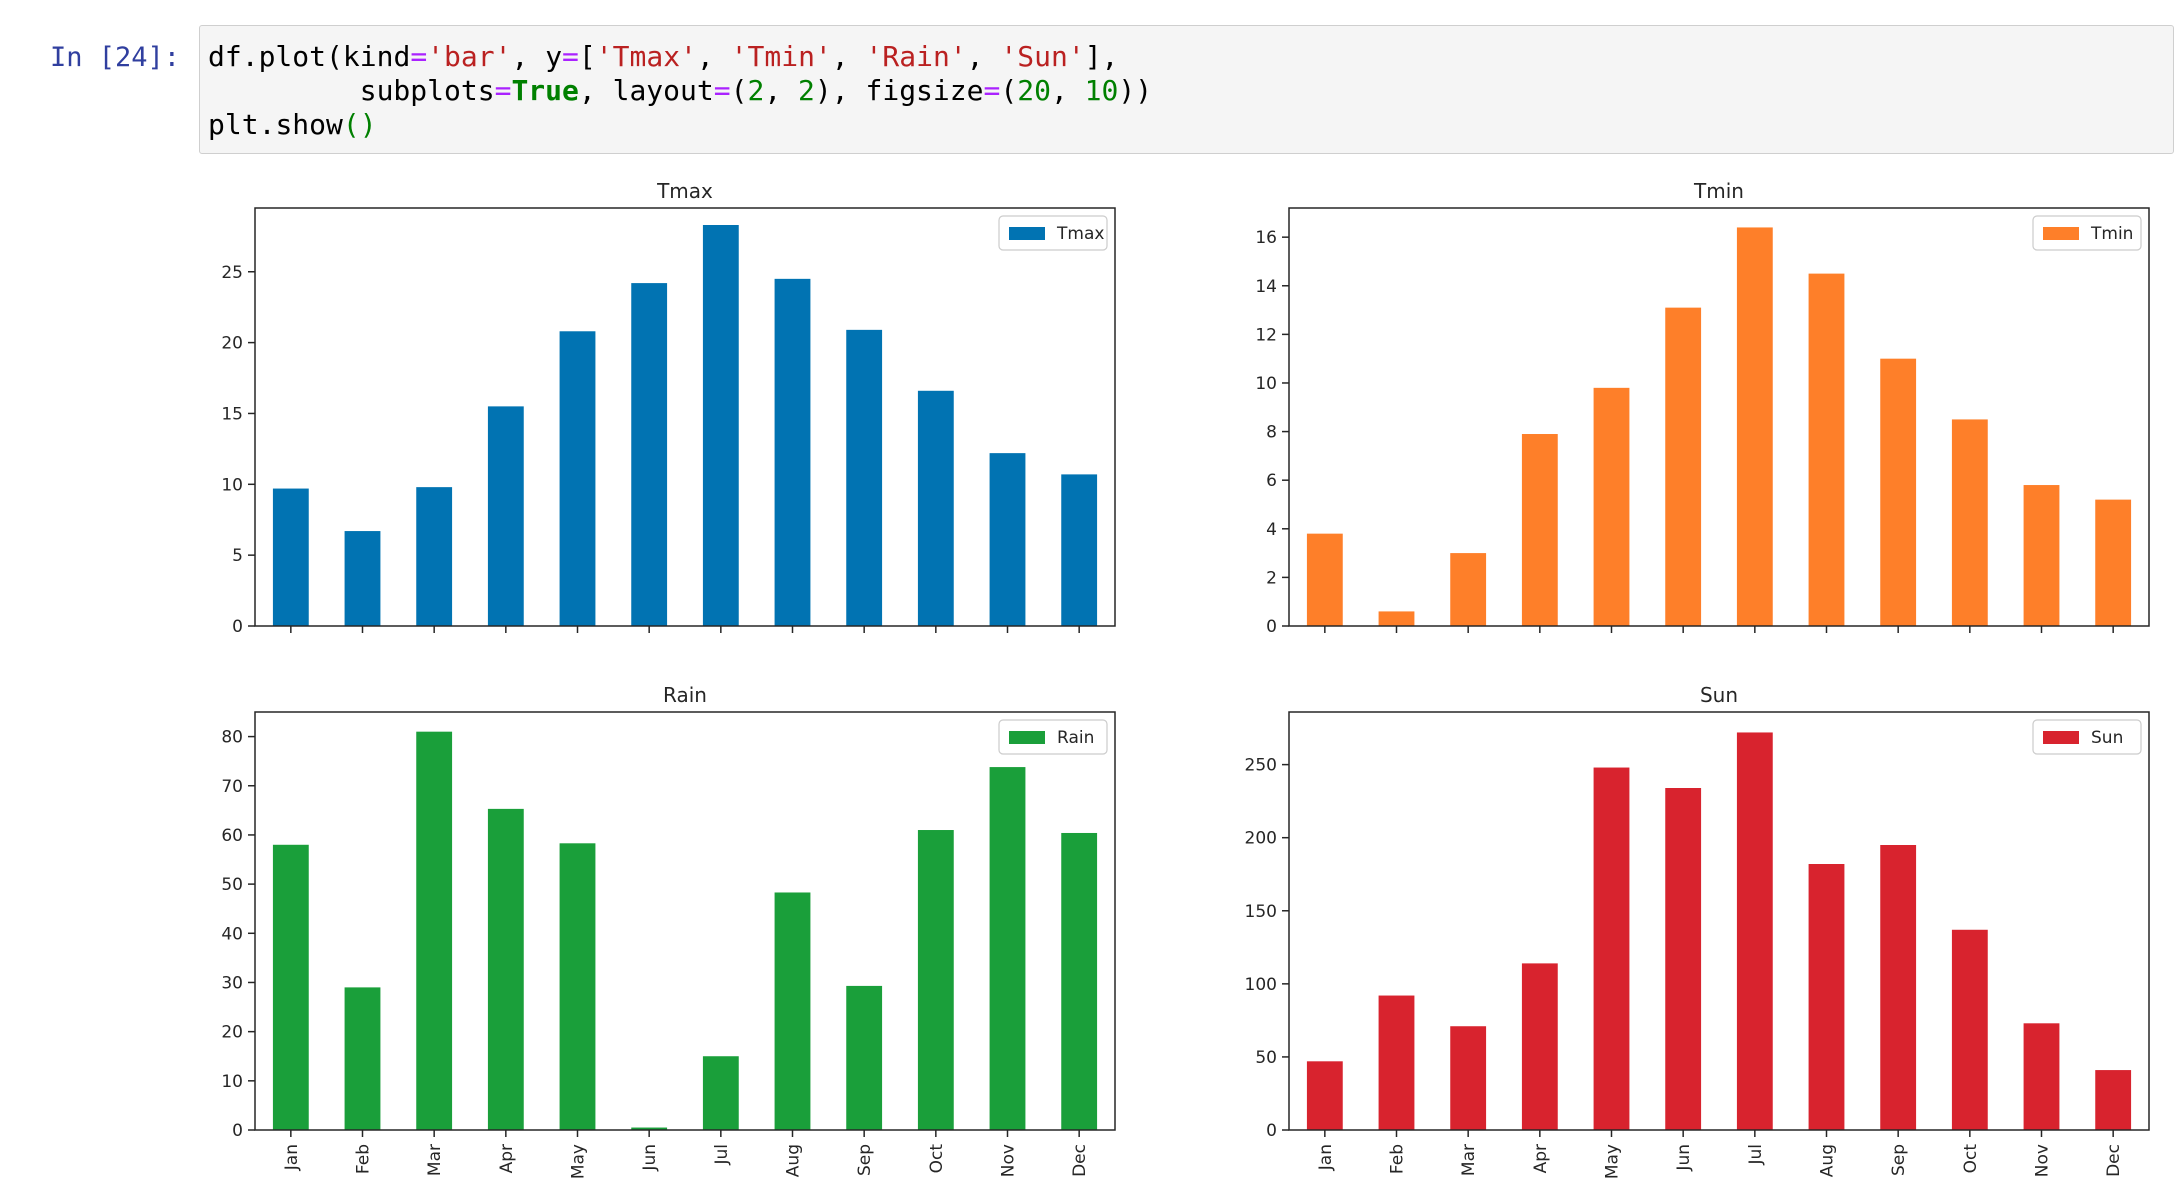  Describe the element at coordinates (292, 56) in the screenshot. I see `code-token: plot` at that location.